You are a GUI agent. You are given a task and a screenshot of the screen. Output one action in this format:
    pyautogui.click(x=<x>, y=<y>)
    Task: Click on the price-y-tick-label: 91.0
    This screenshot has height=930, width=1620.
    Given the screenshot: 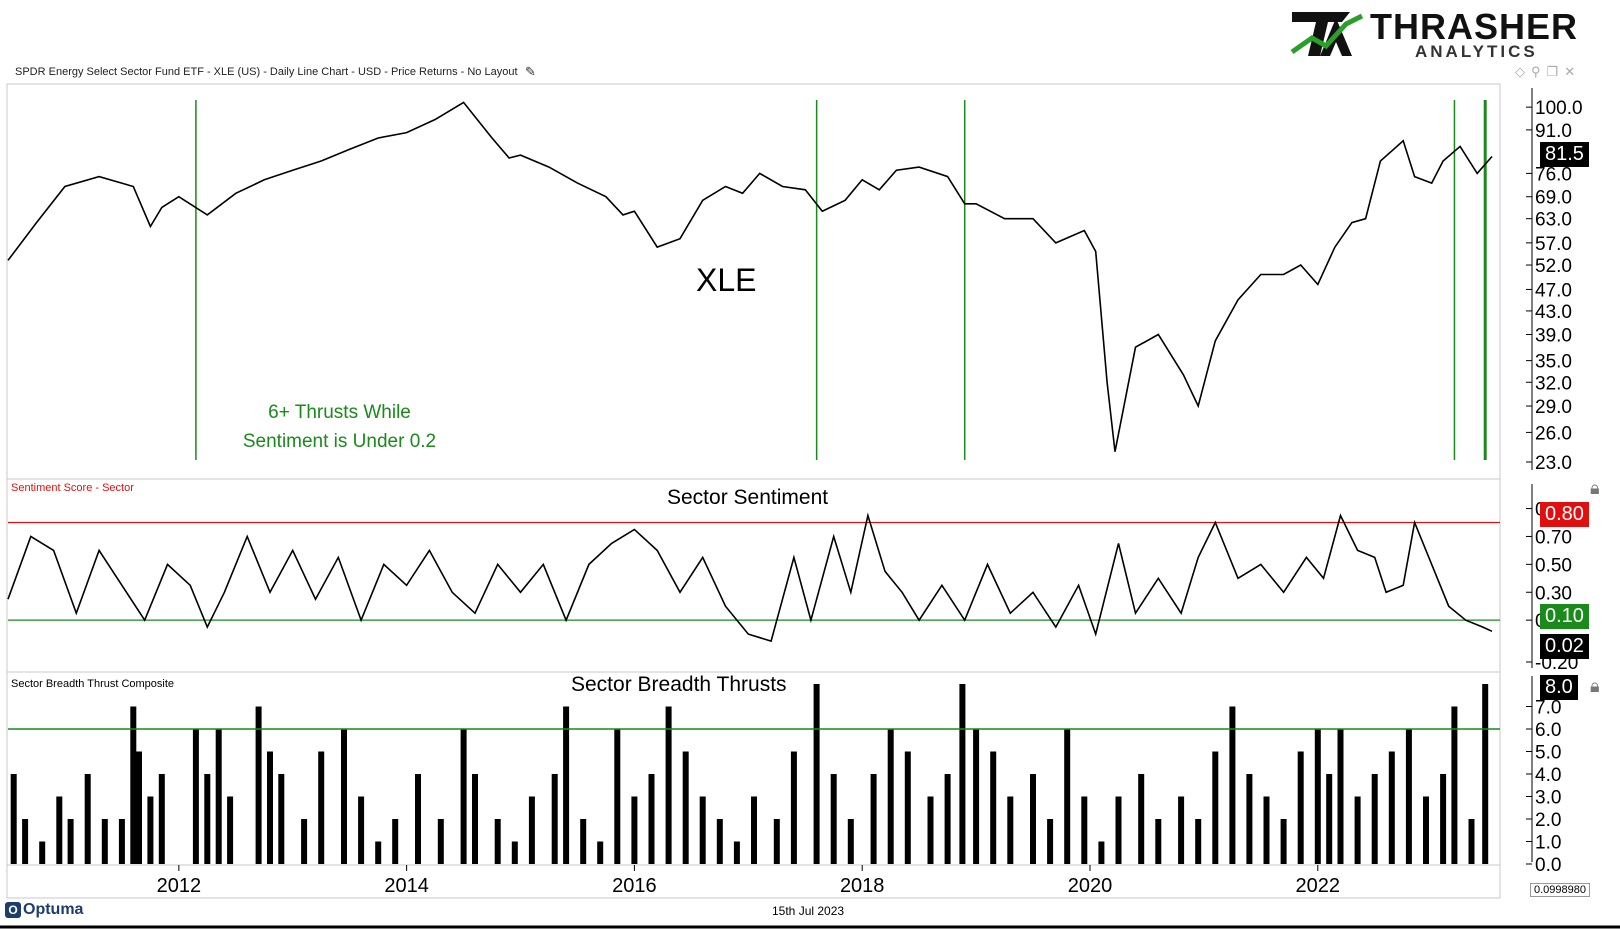 What is the action you would take?
    pyautogui.click(x=1553, y=131)
    